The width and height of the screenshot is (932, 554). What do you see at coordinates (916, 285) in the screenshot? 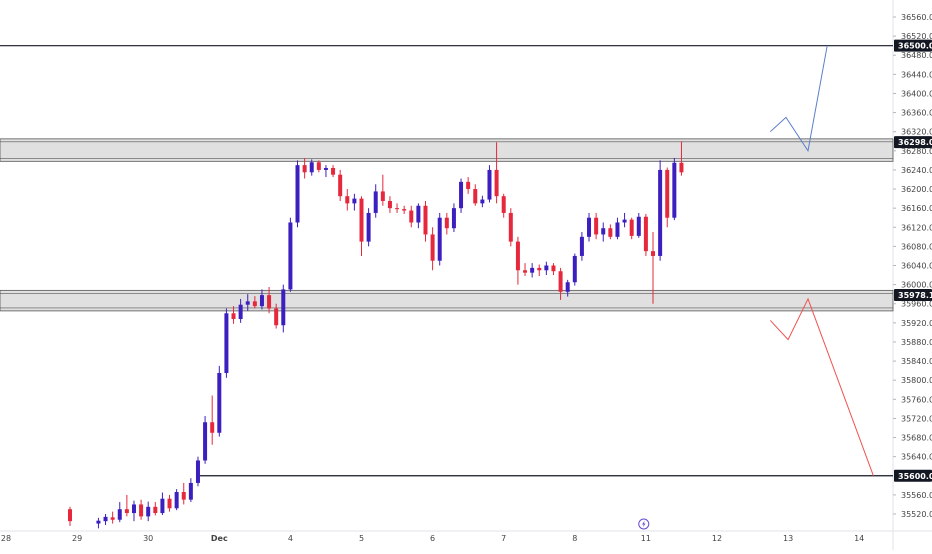
I see `price-tick-label: 36000.00` at bounding box center [916, 285].